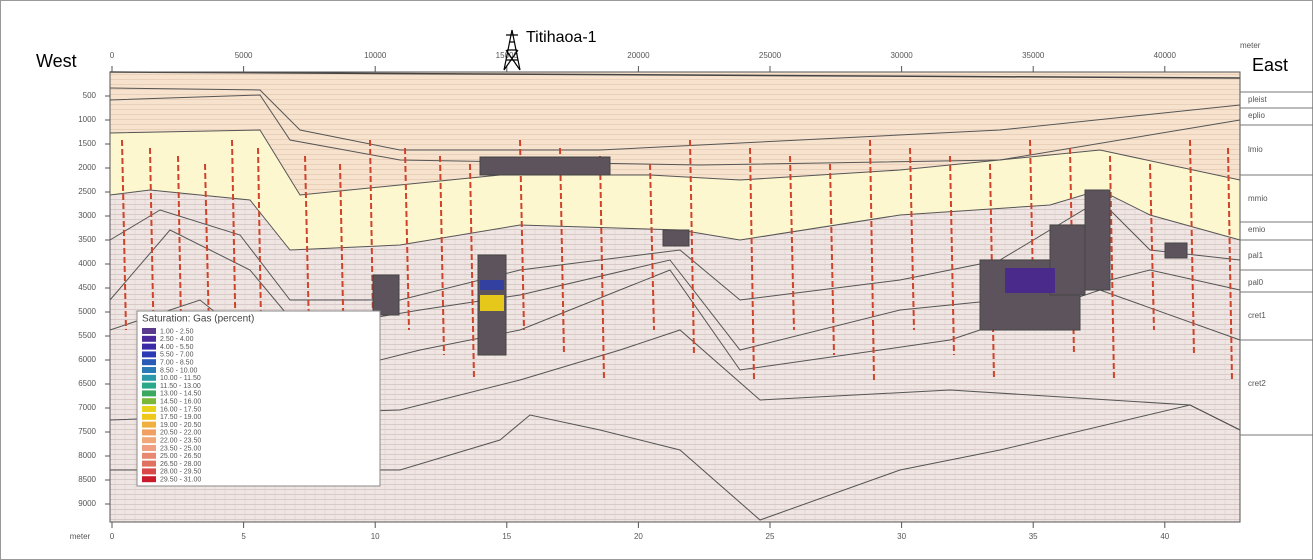 The height and width of the screenshot is (560, 1313). Describe the element at coordinates (87, 191) in the screenshot. I see `left-tick-label: 2500` at that location.